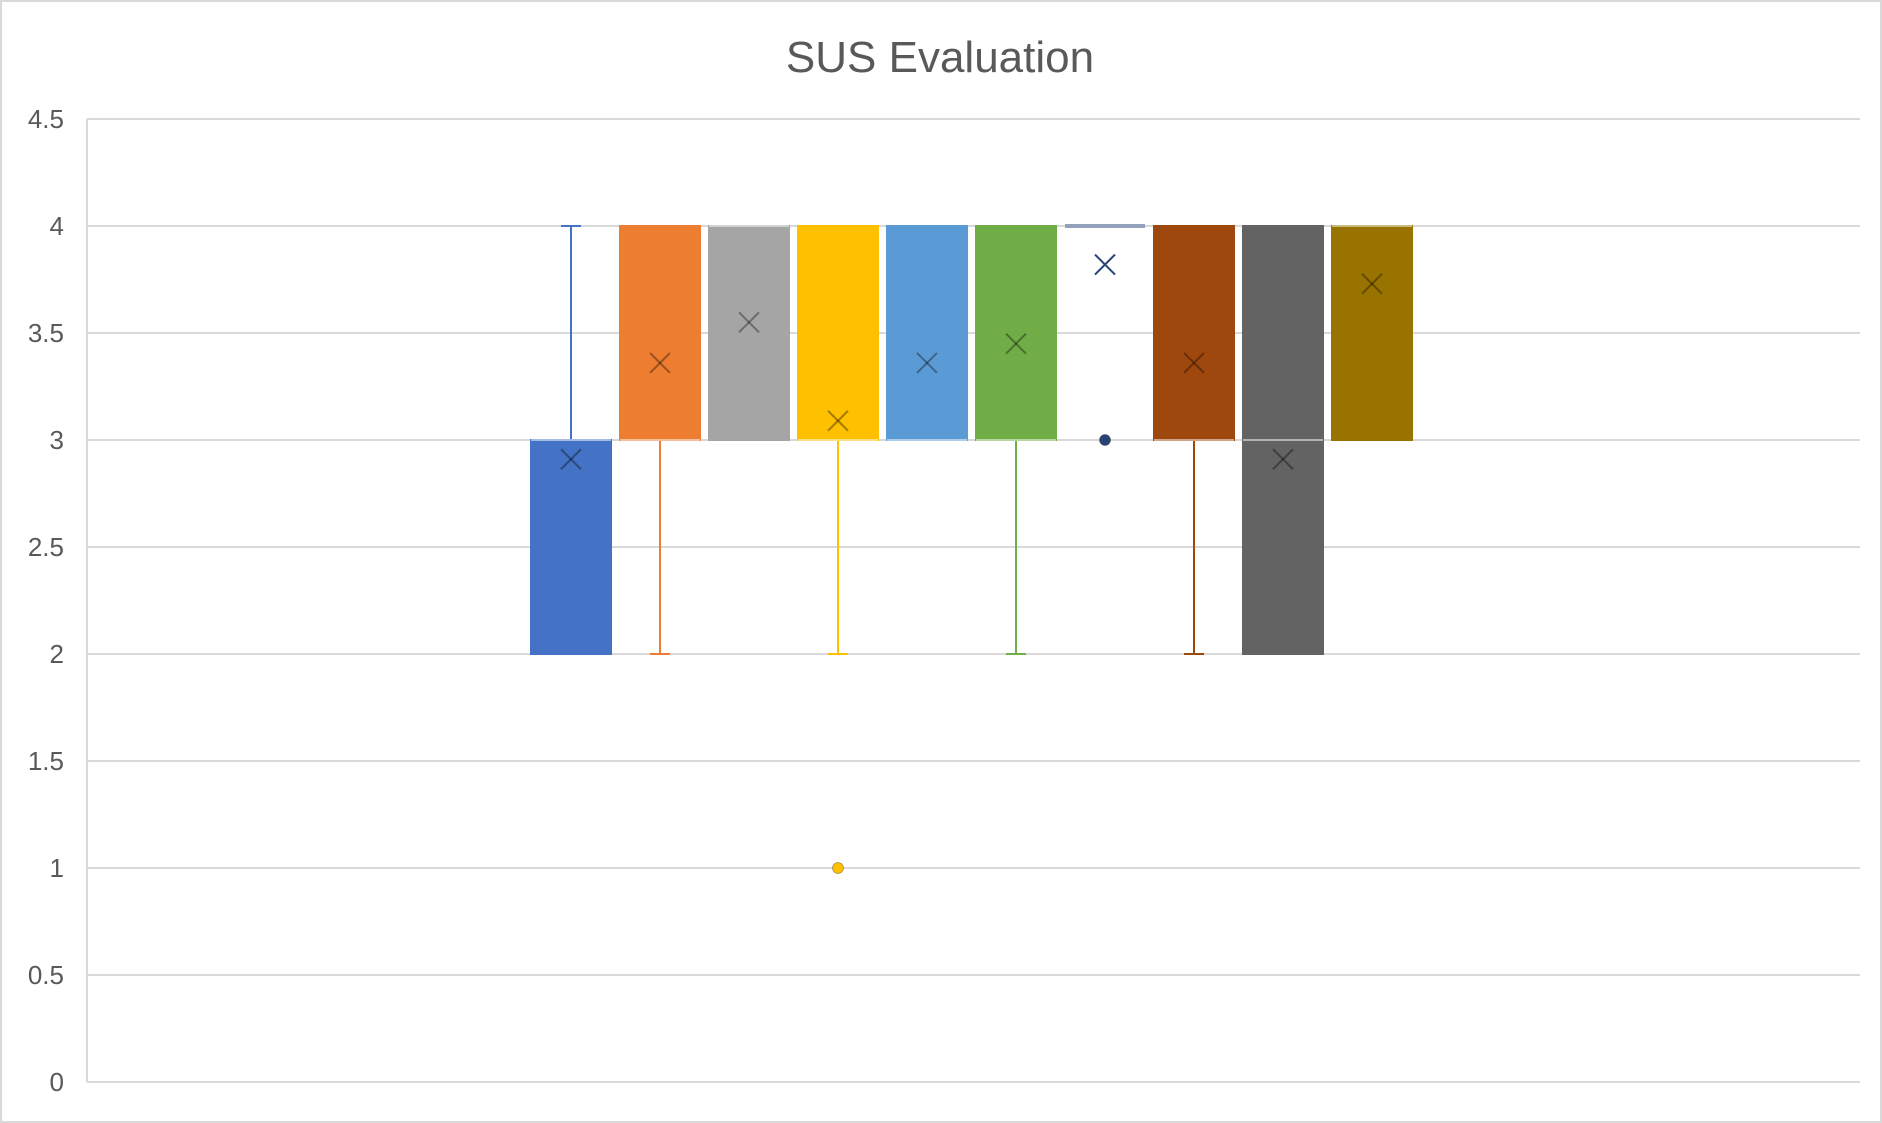  What do you see at coordinates (57, 226) in the screenshot?
I see `y-tick-label: 4` at bounding box center [57, 226].